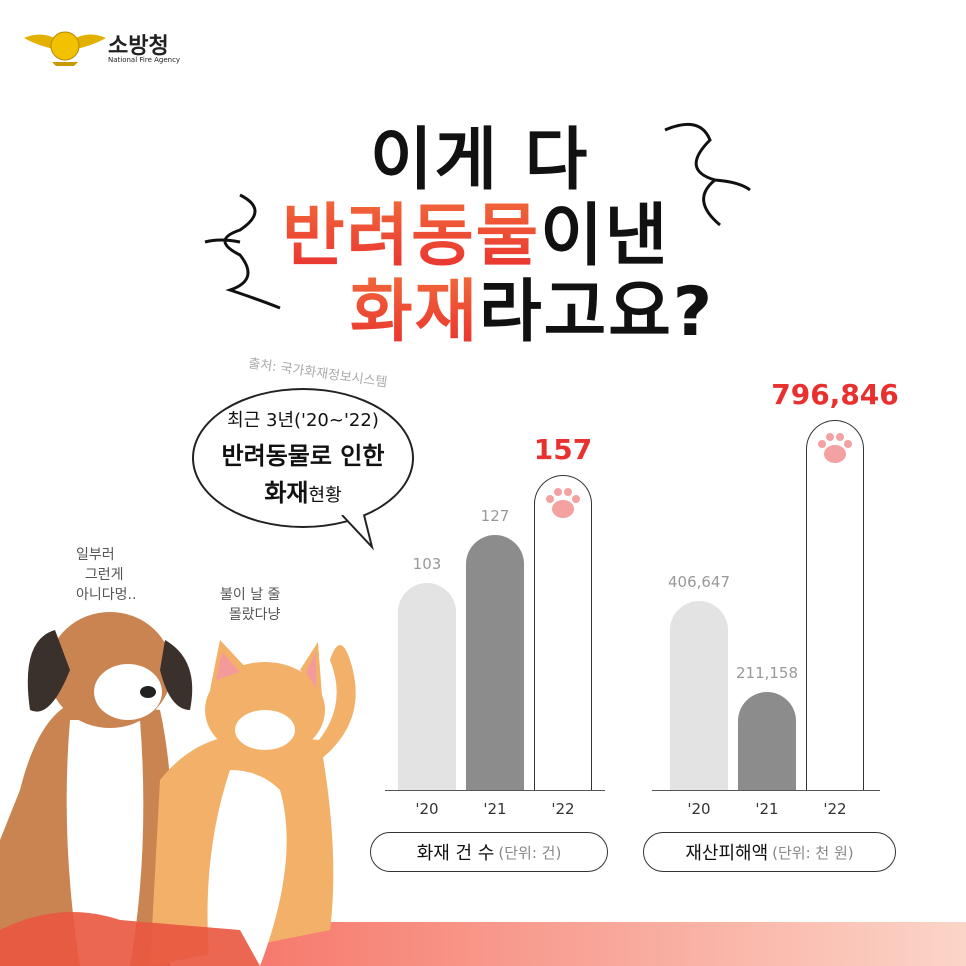  I want to click on headline-pets: 반려동물, so click(411, 236).